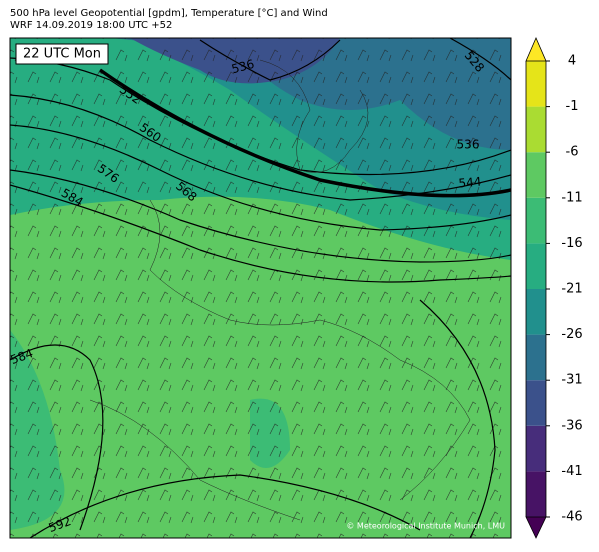  Describe the element at coordinates (470, 183) in the screenshot. I see `contour-label: 544` at that location.